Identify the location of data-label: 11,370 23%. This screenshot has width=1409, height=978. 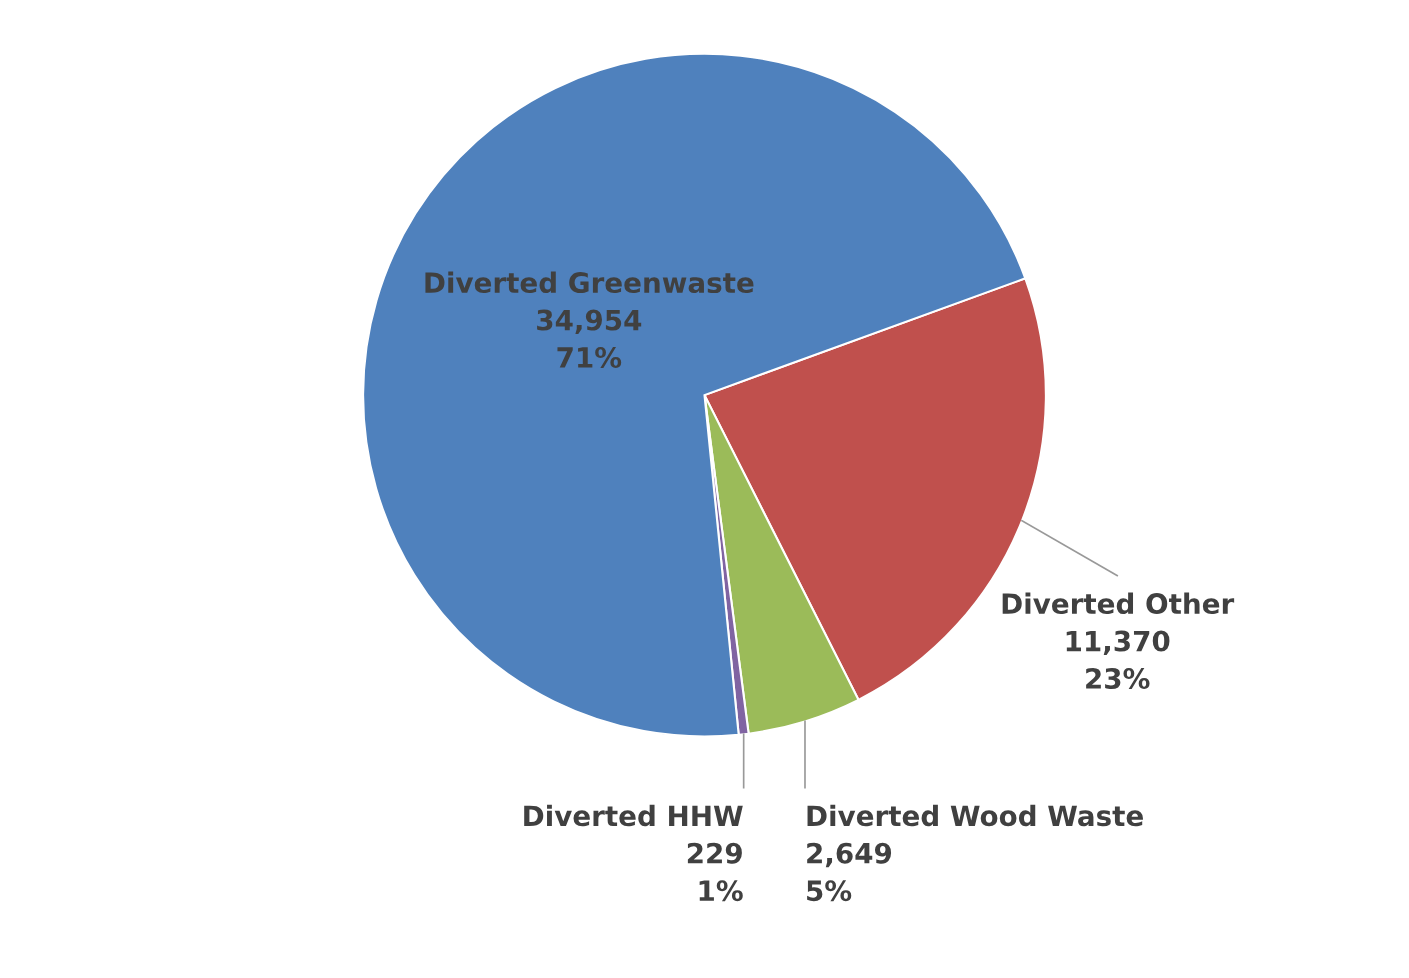
(1118, 659).